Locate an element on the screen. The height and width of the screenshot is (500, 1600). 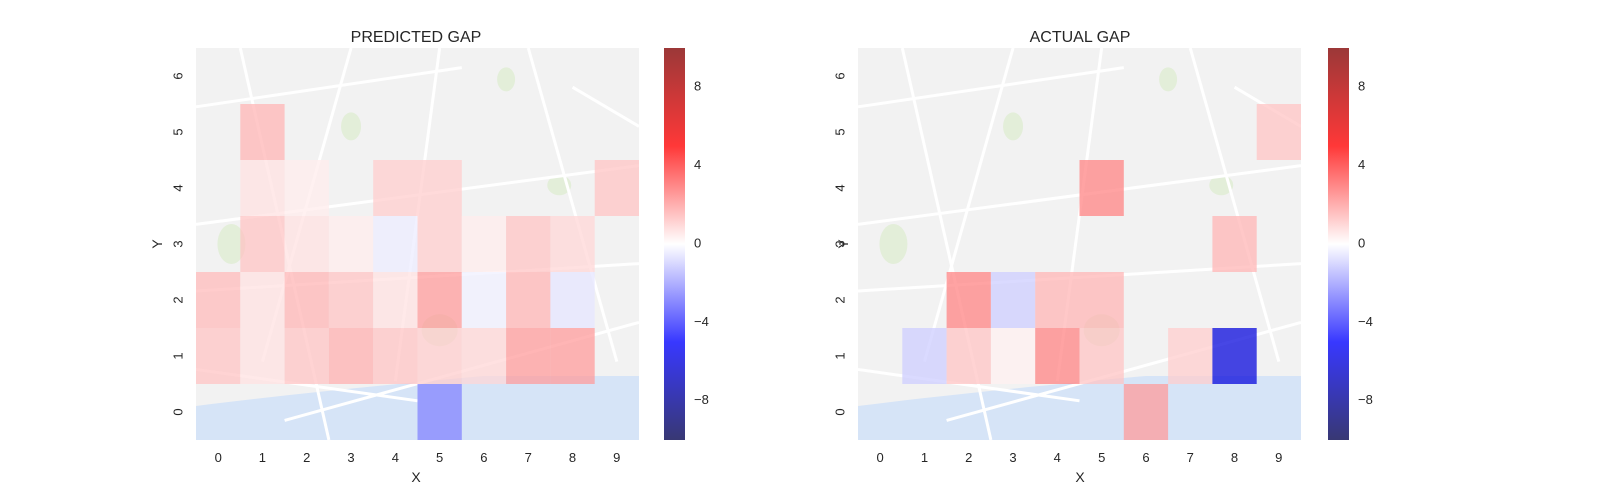
heatmap-cell-x6-y1 is located at coordinates (484, 356).